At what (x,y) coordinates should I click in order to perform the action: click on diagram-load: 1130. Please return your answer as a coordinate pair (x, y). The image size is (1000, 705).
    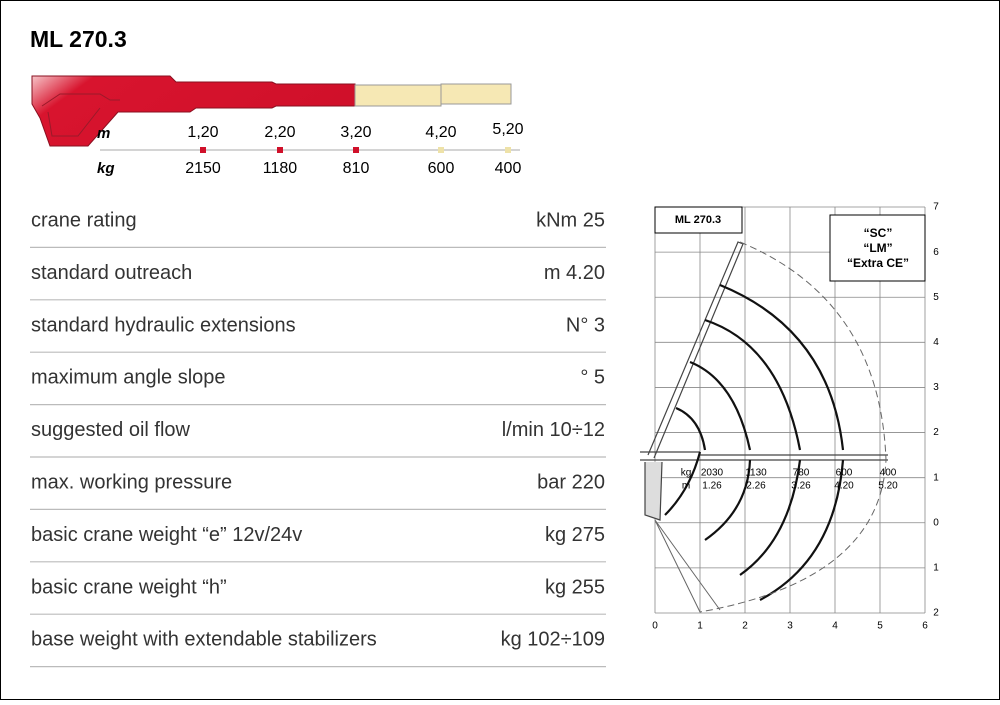
    Looking at the image, I should click on (756, 473).